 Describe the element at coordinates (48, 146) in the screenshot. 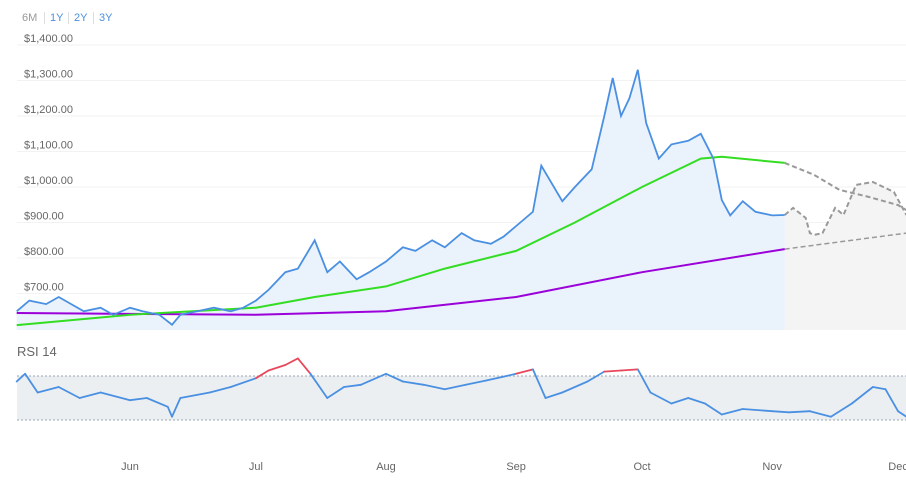

I see `y-tick-label: $1,100.00` at that location.